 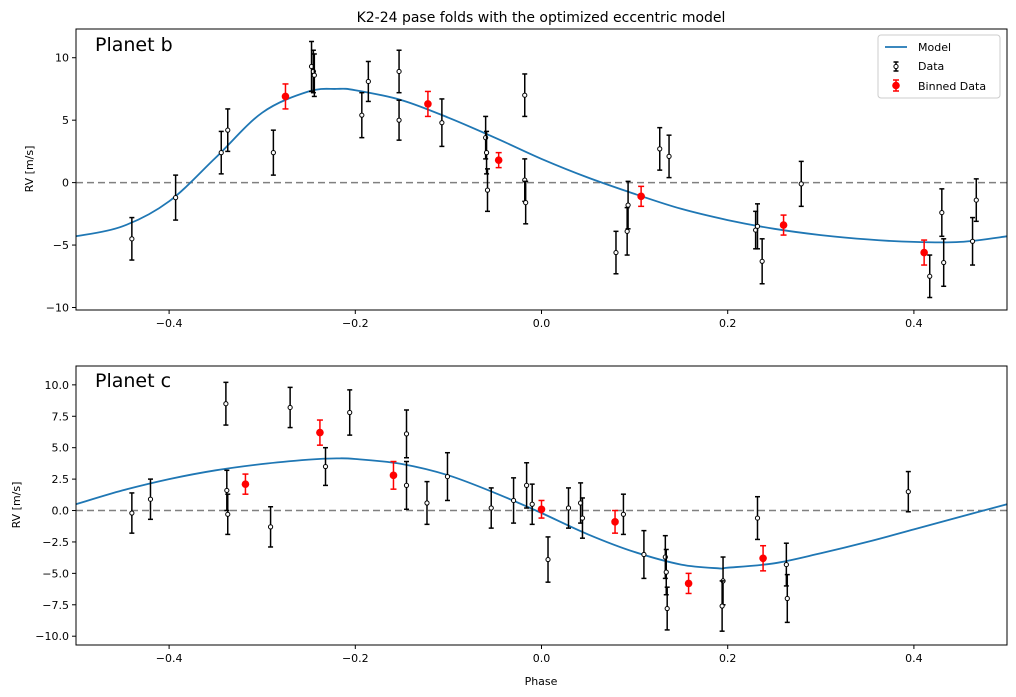 What do you see at coordinates (355, 658) in the screenshot?
I see `x-tick-label: −0.2` at bounding box center [355, 658].